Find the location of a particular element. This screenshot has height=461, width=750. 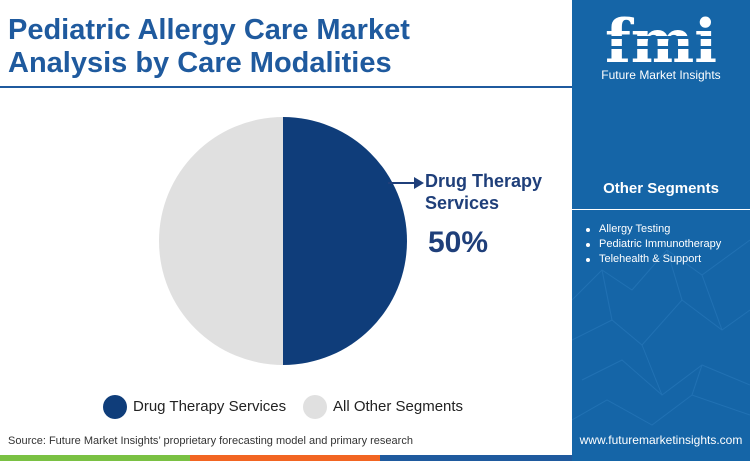

fmi-logo: fmi is located at coordinates (661, 38).